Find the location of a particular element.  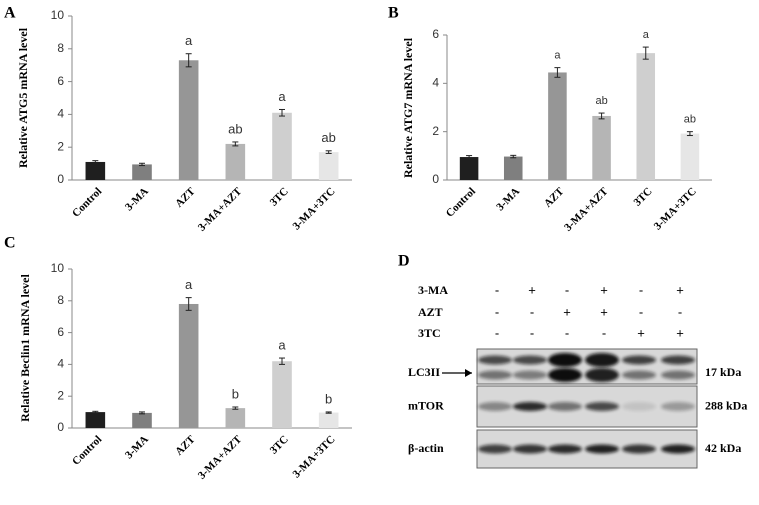

y-axis-label: Relative ATG5 mRNA level is located at coordinates (23, 97).